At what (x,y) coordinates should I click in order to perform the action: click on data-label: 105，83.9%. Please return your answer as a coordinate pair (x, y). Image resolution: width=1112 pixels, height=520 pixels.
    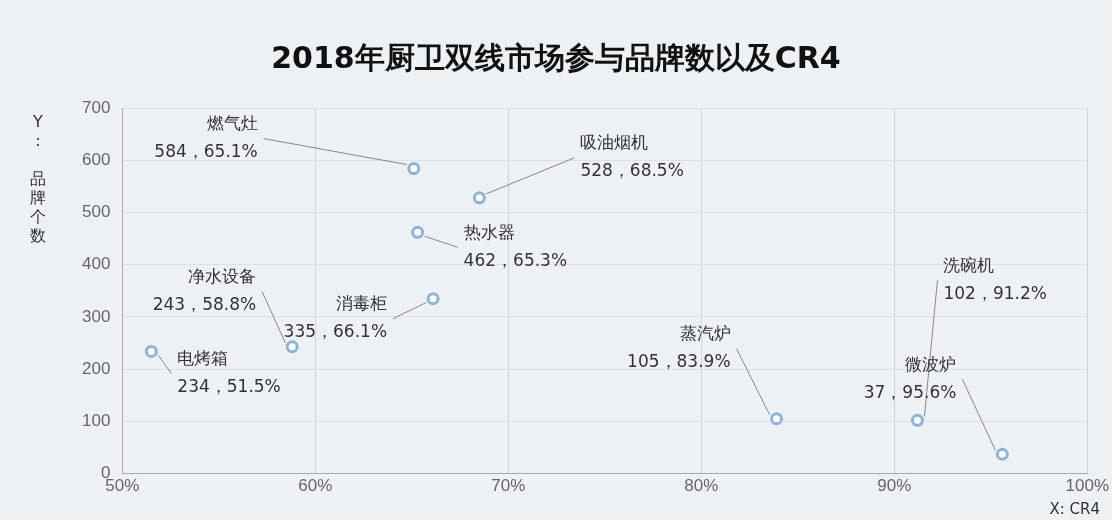
    Looking at the image, I should click on (679, 361).